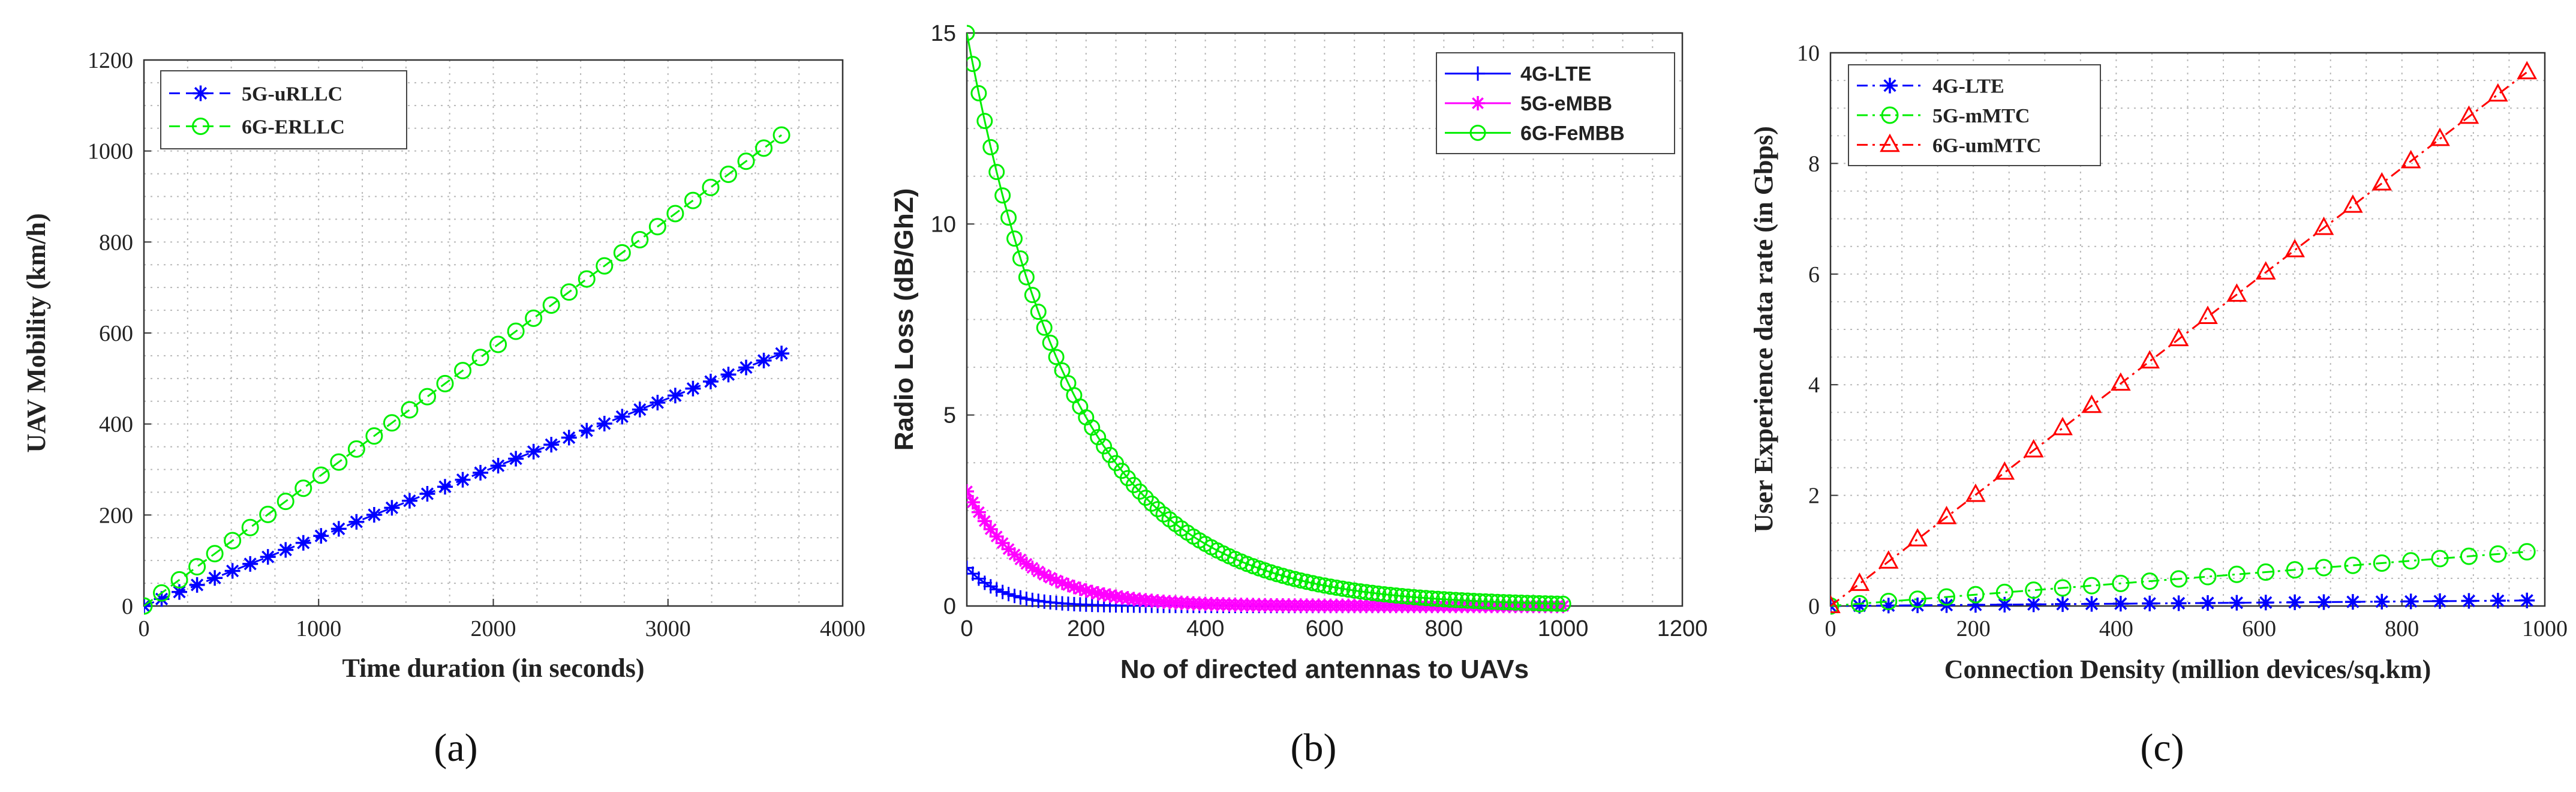  Describe the element at coordinates (1814, 385) in the screenshot. I see `y-tick-label: 4` at that location.